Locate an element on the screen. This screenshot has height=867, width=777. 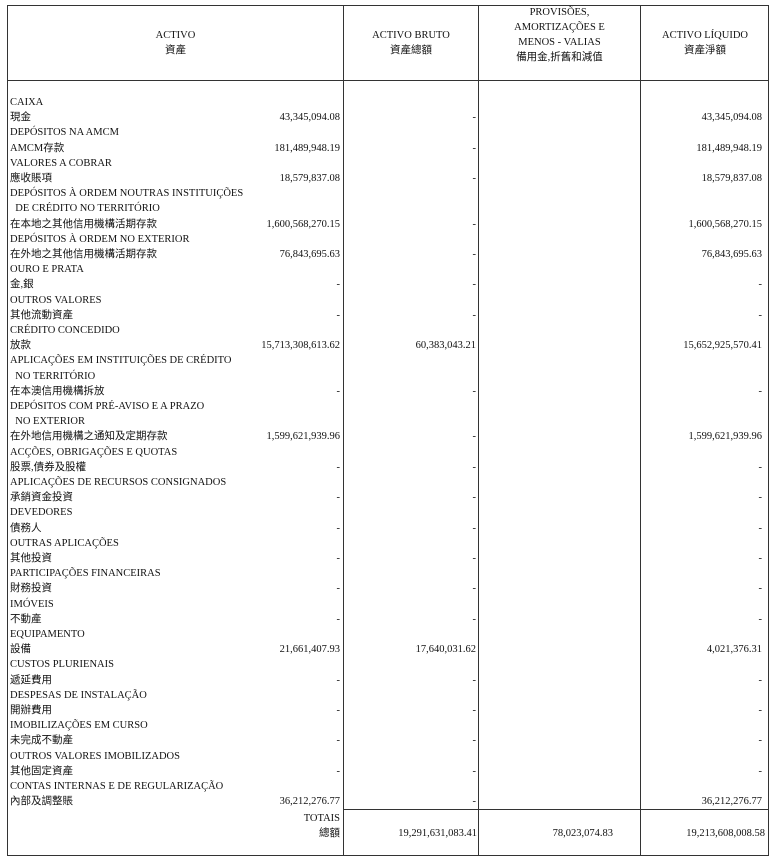
item-label-zh: 在本地之其他信用機構活期存款 is located at coordinates (83, 224).